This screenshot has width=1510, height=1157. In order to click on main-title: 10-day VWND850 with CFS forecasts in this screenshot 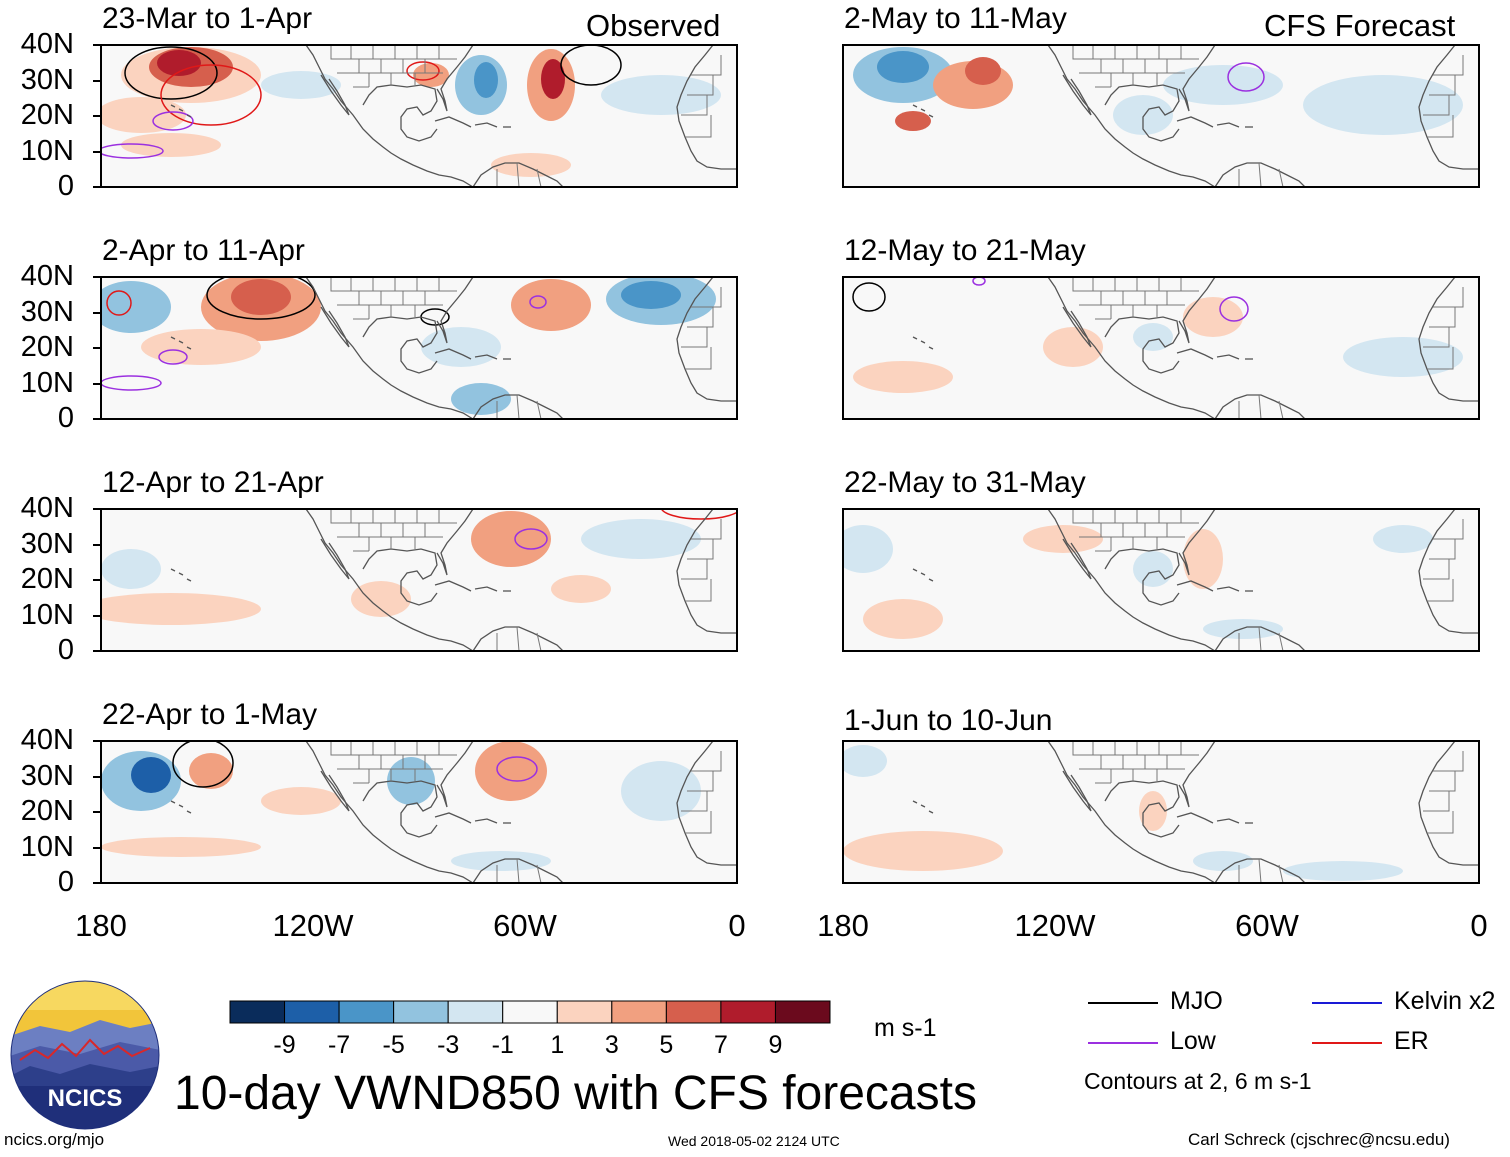, I will do `click(575, 1093)`.